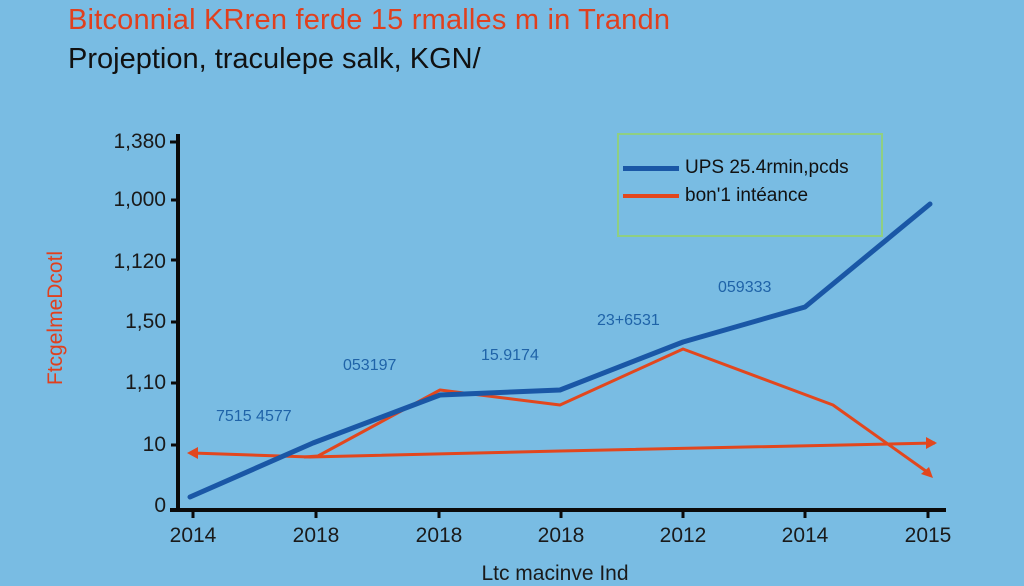 Image resolution: width=1024 pixels, height=586 pixels. What do you see at coordinates (628, 320) in the screenshot?
I see `data-label: 23+6531` at bounding box center [628, 320].